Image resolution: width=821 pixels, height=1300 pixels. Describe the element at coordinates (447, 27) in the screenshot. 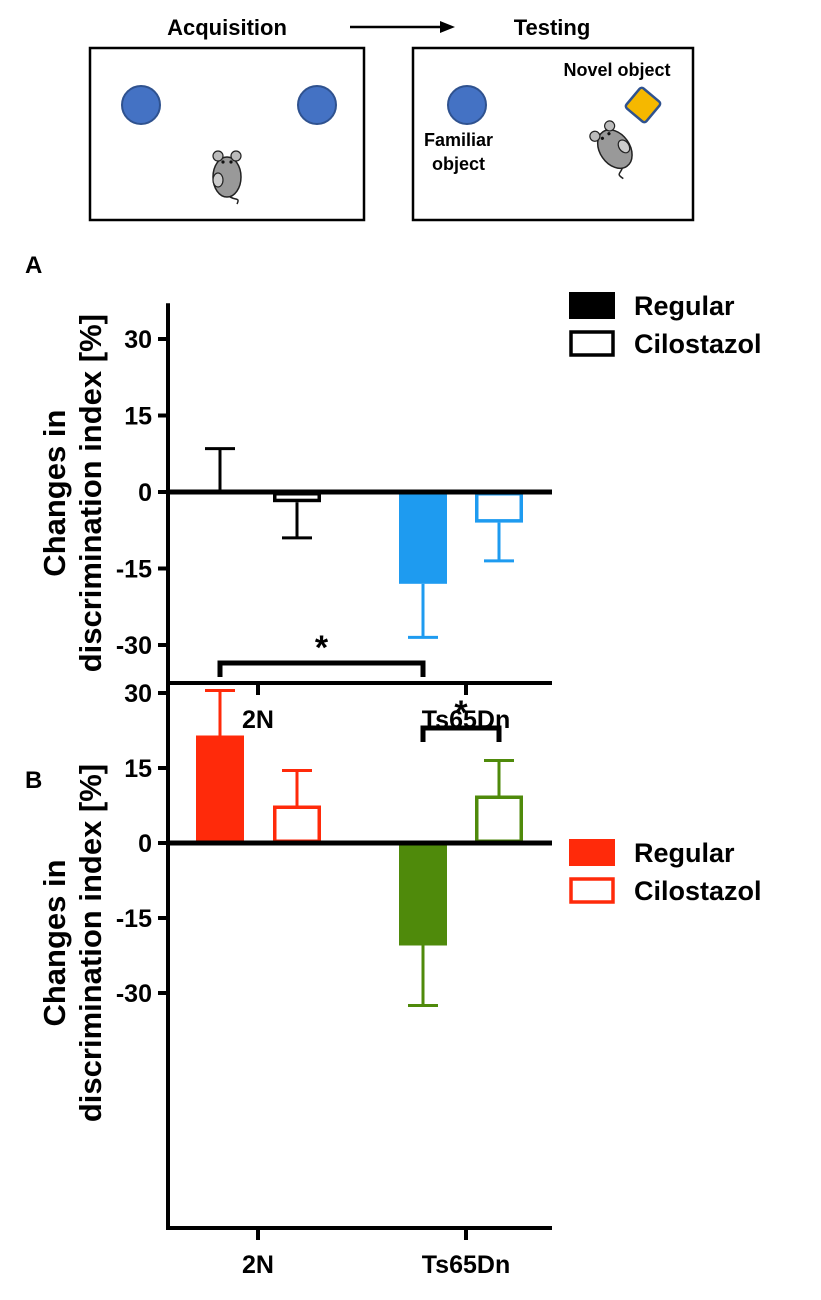

I see `arrow-head-icon` at that location.